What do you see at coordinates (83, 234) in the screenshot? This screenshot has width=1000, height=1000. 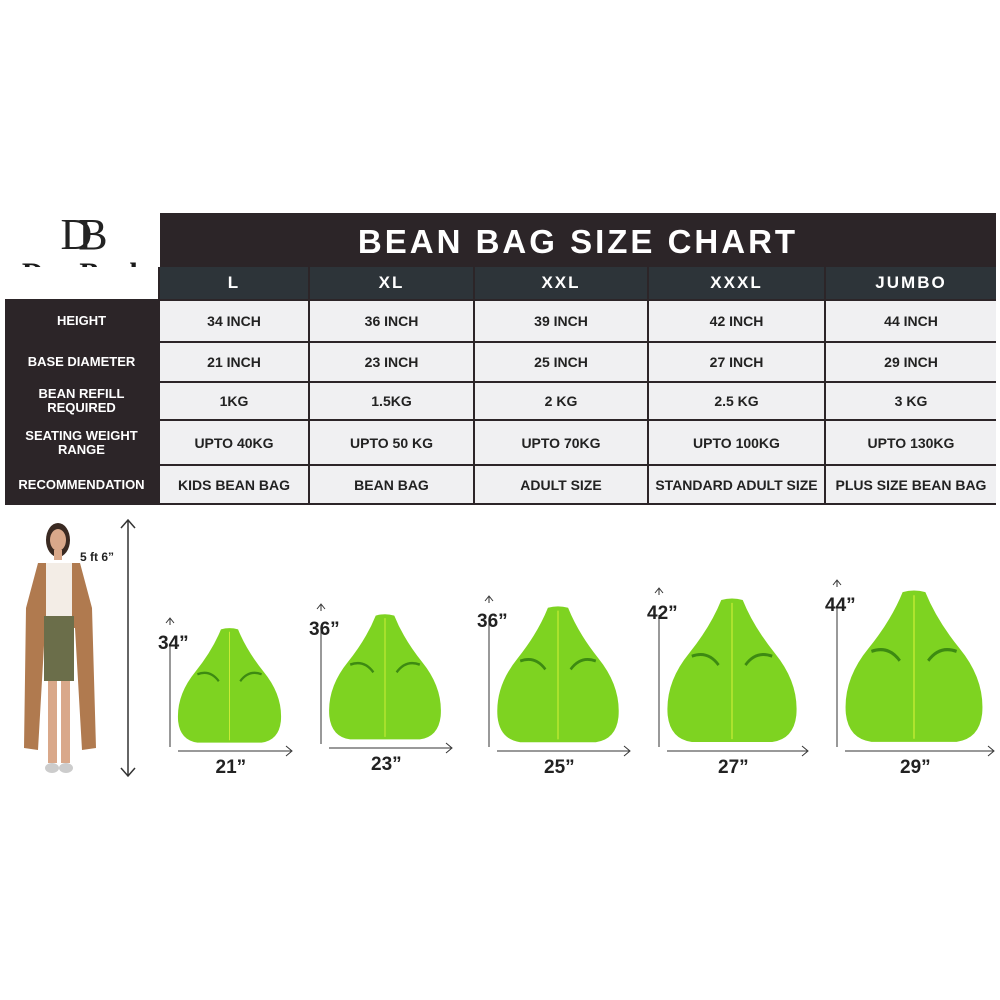 I see `logo-mark: DB` at bounding box center [83, 234].